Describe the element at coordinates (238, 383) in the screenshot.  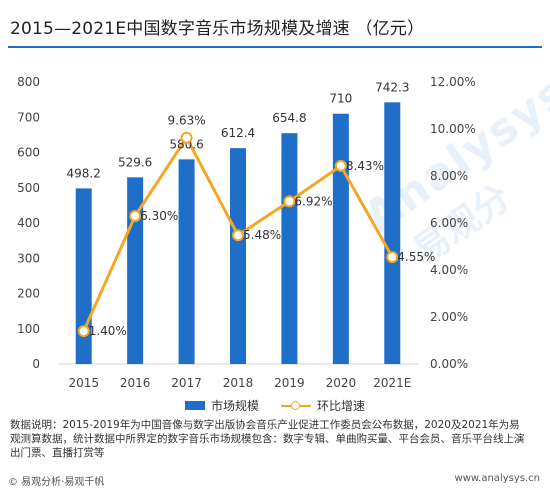
I see `x-tick-label: 2018` at that location.